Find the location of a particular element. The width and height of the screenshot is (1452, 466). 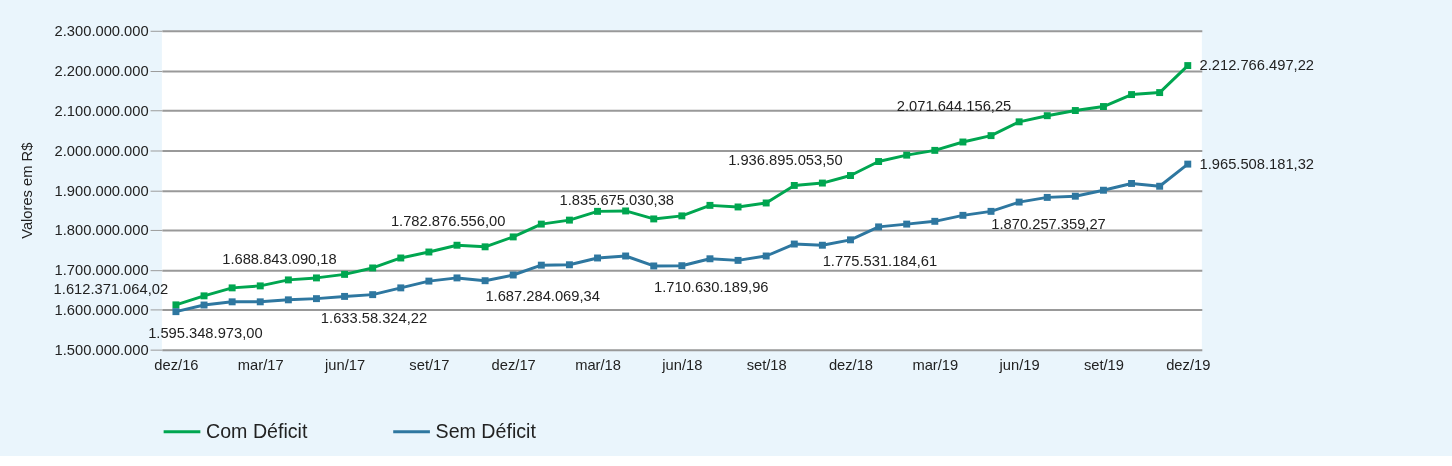

data-label: 1.965.508.181,32 is located at coordinates (1257, 164).